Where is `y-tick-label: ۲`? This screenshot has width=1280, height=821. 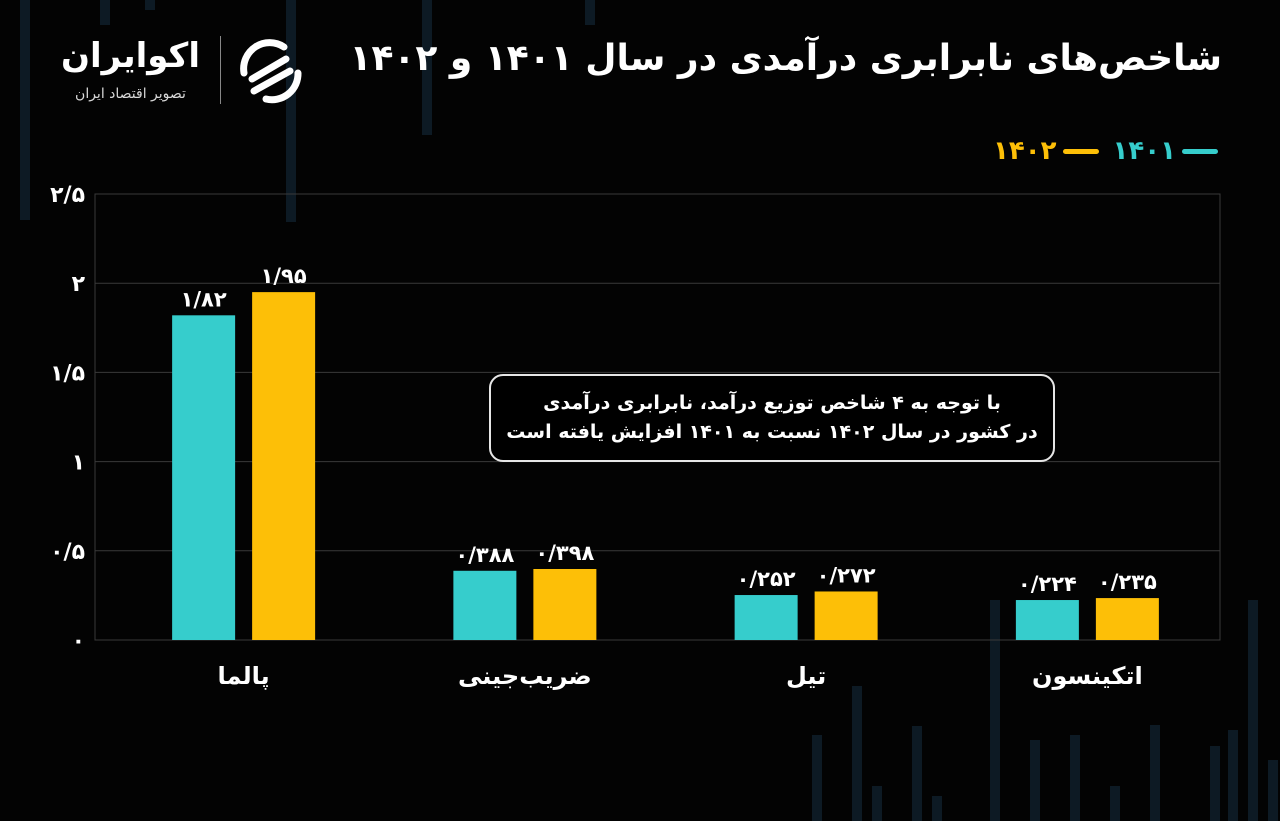 y-tick-label: ۲ is located at coordinates (79, 284).